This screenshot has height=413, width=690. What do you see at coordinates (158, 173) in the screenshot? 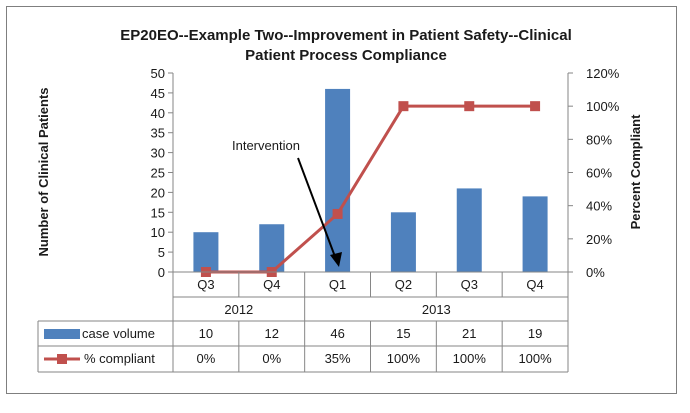
I see `y-tick-label: 25` at bounding box center [158, 173].